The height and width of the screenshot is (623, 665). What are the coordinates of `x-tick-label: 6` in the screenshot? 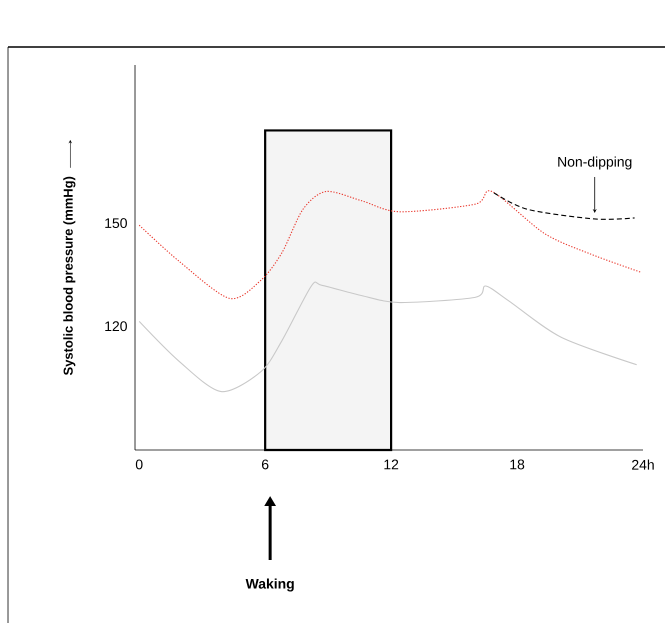 It's located at (265, 464).